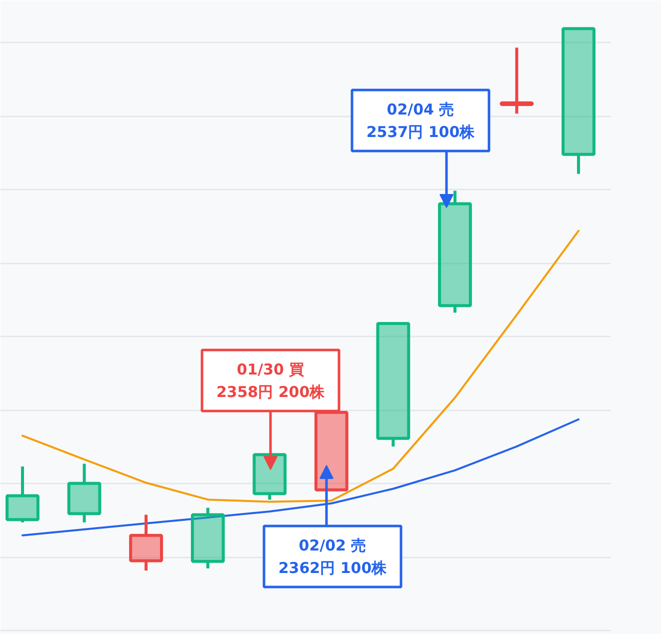 The height and width of the screenshot is (634, 661). Describe the element at coordinates (333, 556) in the screenshot. I see `annotation: 02/02 売 2362円 100株` at that location.